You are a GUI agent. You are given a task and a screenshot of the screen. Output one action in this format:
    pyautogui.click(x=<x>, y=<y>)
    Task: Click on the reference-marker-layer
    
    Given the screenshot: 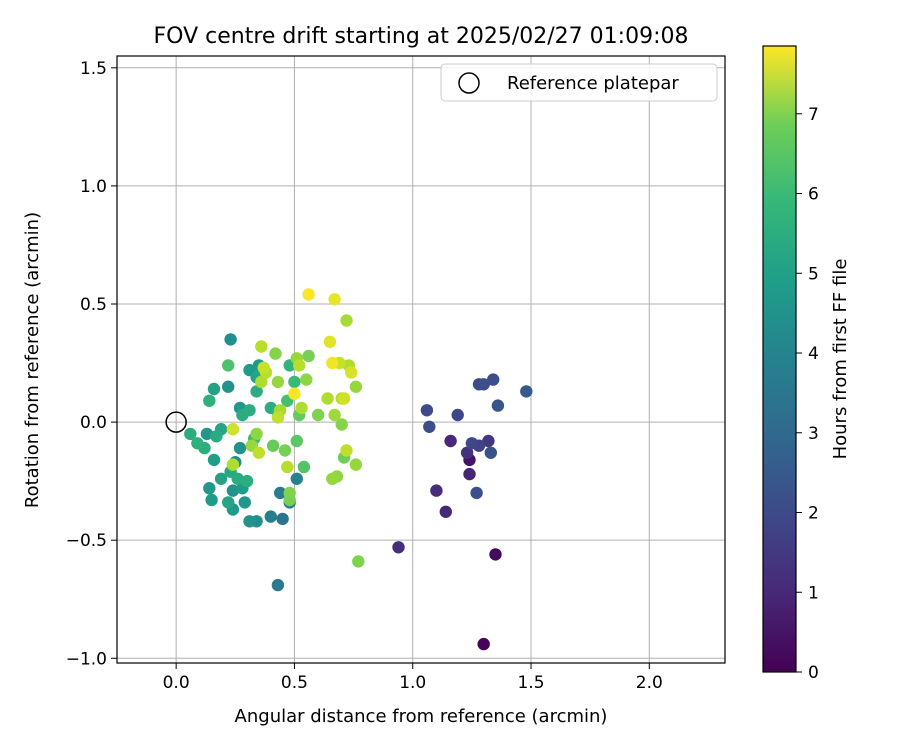 What is the action you would take?
    pyautogui.click(x=176, y=422)
    